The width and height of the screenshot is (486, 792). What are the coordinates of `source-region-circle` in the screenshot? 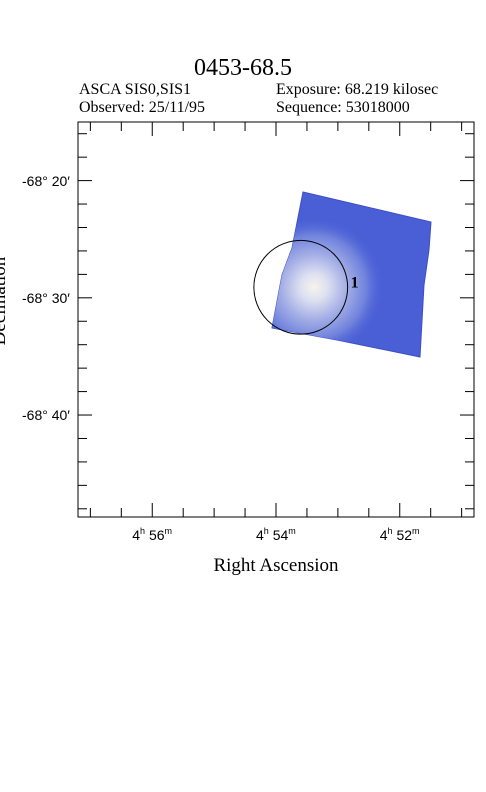 It's located at (301, 287).